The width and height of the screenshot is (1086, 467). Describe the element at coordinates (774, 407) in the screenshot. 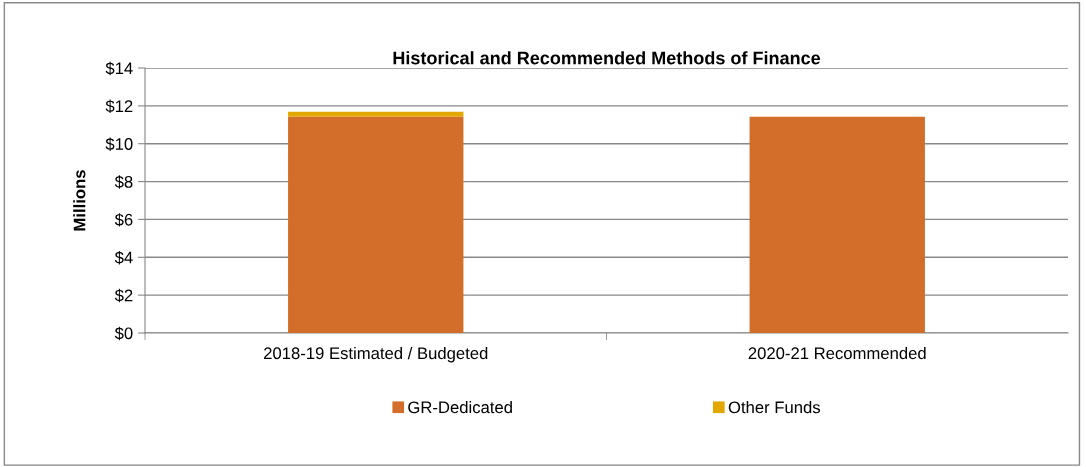

I see `legend-label: Other Funds` at that location.